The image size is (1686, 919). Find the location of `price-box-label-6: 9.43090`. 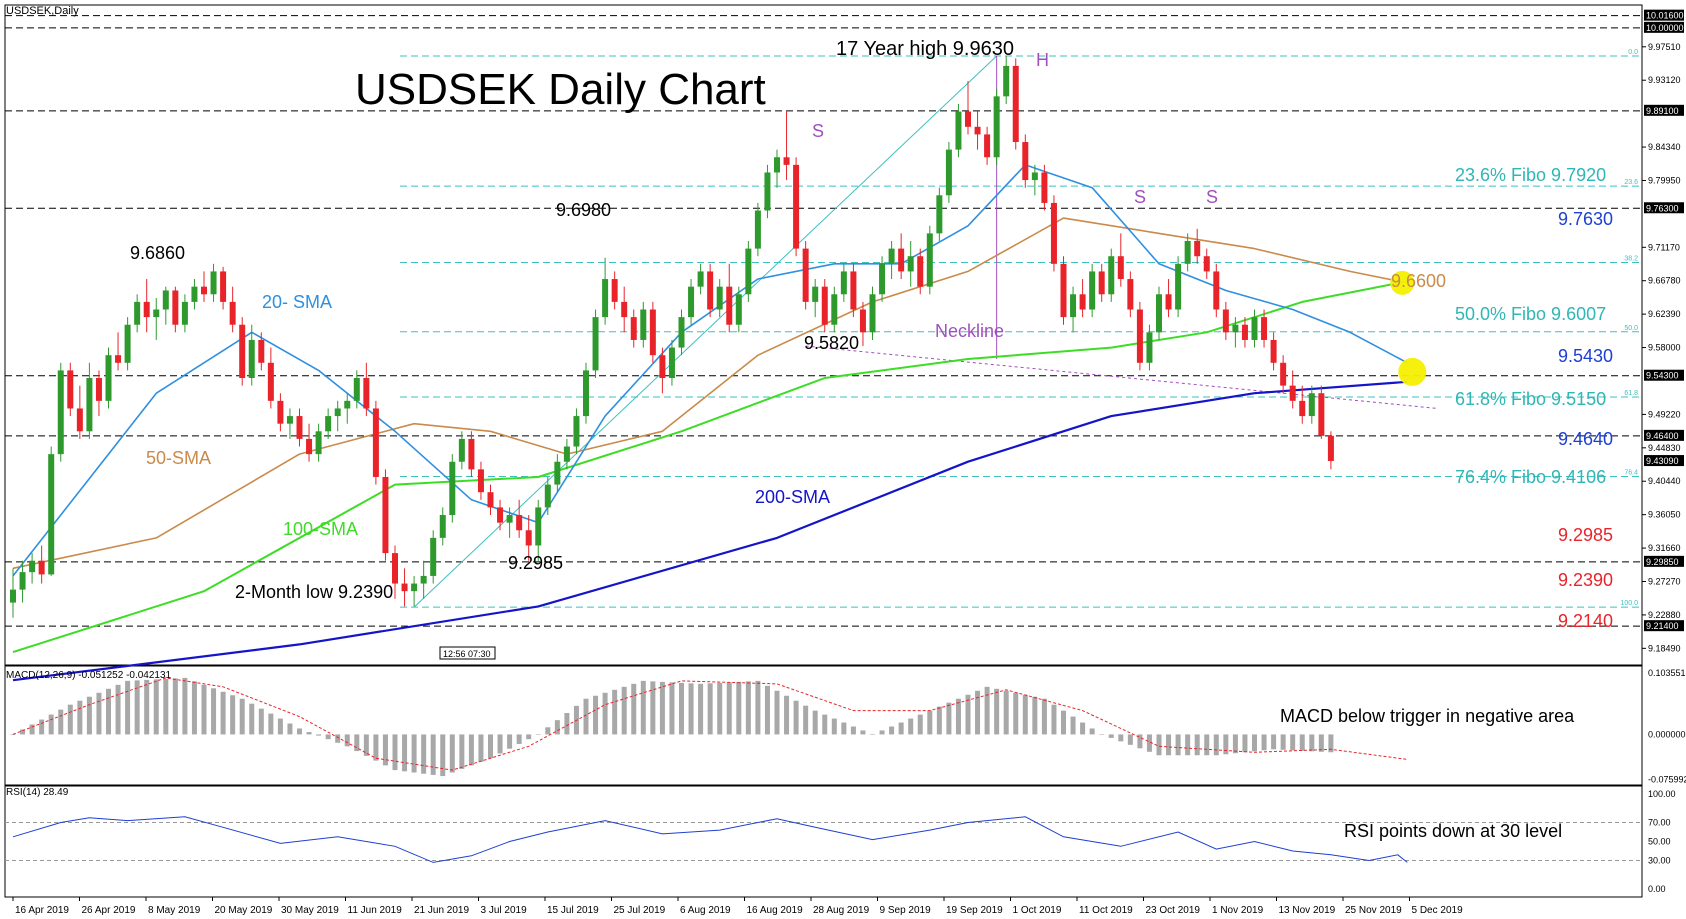

price-box-label-6: 9.43090 is located at coordinates (1662, 461).